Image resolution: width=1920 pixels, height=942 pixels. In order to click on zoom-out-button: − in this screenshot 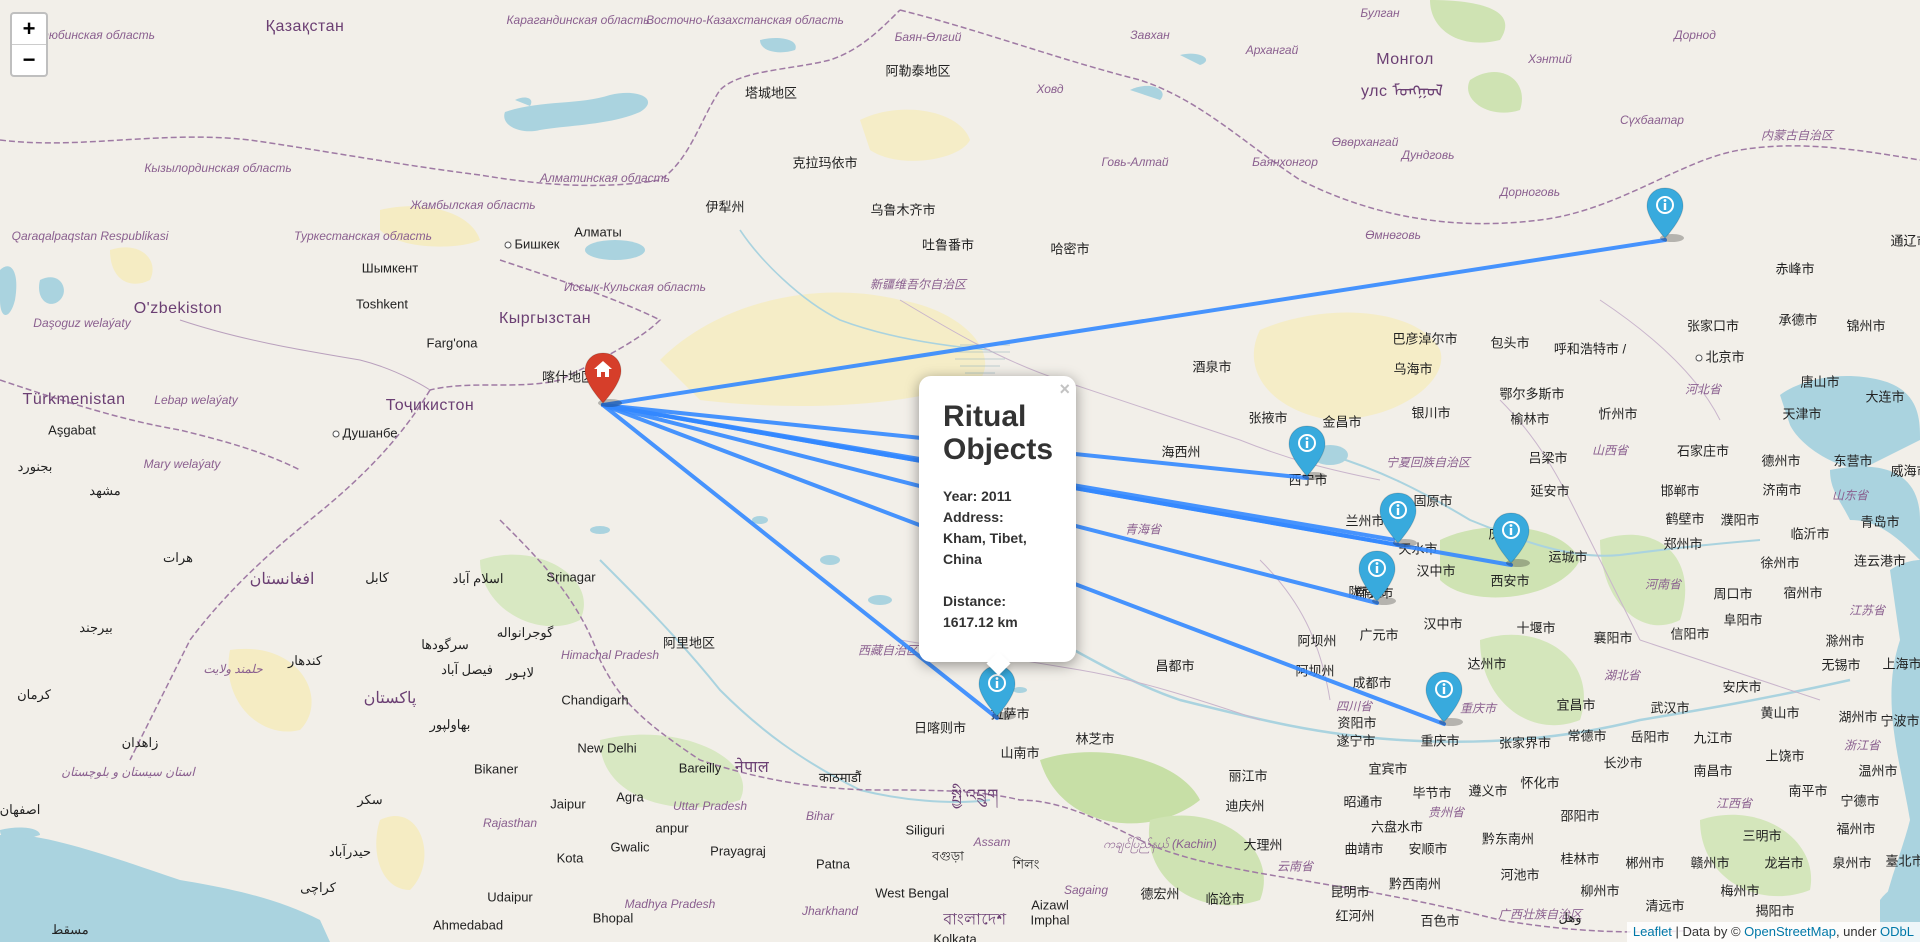, I will do `click(29, 59)`.